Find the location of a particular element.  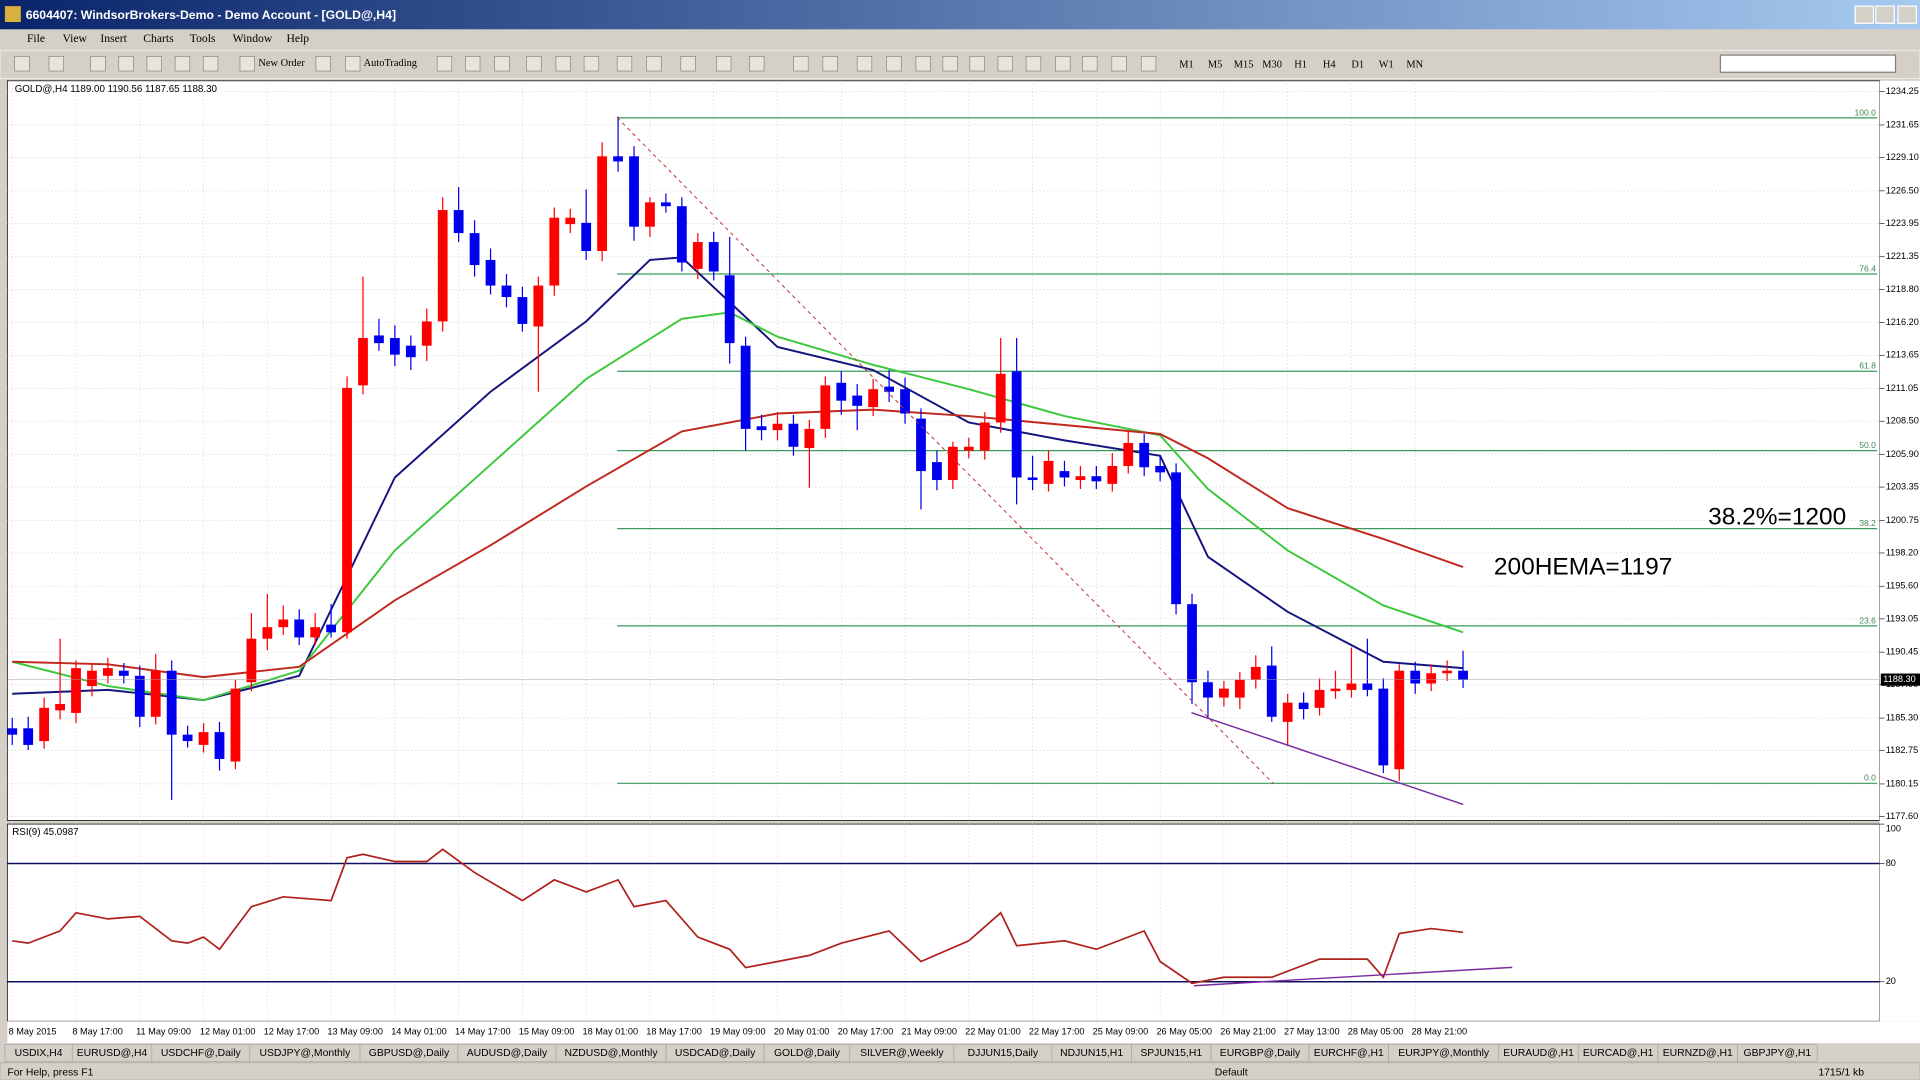

menu-item: Window is located at coordinates (253, 38).